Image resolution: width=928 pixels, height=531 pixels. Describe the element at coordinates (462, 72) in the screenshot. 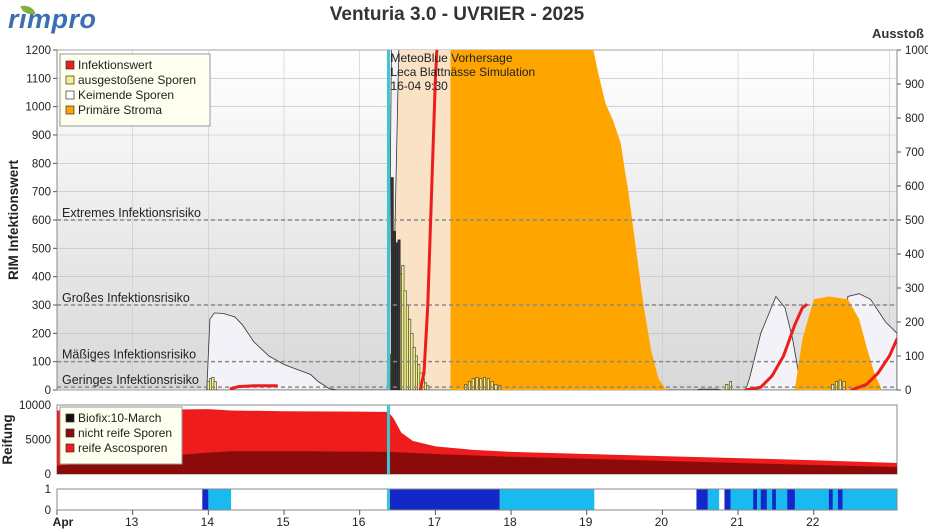

I see `forecast-note: Leca Blattnässe Simulation` at that location.